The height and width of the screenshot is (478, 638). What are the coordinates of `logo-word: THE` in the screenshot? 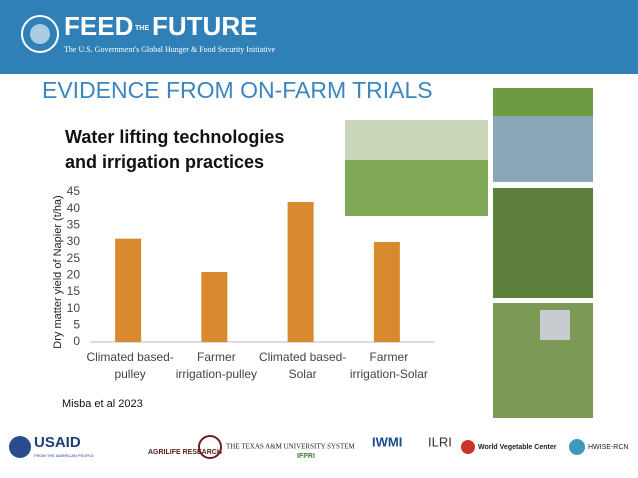 It's located at (142, 28).